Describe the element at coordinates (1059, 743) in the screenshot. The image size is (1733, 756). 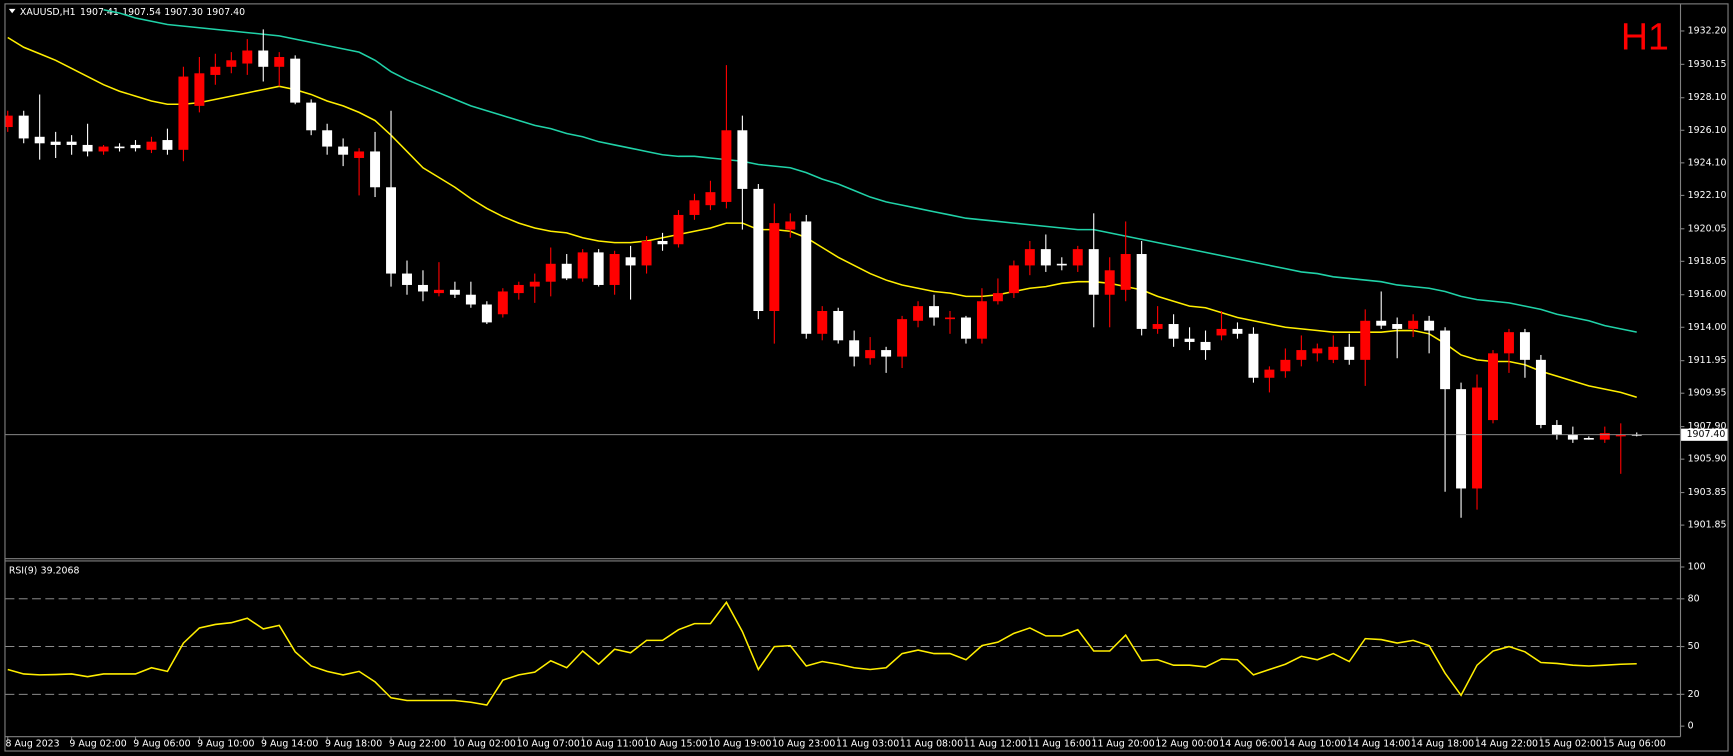
I see `x-tick-label: 11 Aug 16:00` at that location.